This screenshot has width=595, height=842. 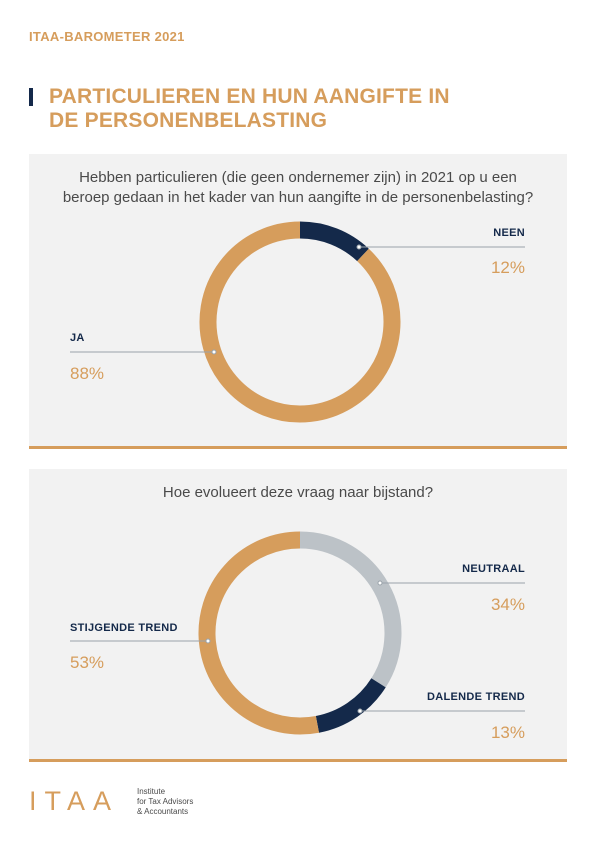 I want to click on donut-slice-ja, so click(x=300, y=322).